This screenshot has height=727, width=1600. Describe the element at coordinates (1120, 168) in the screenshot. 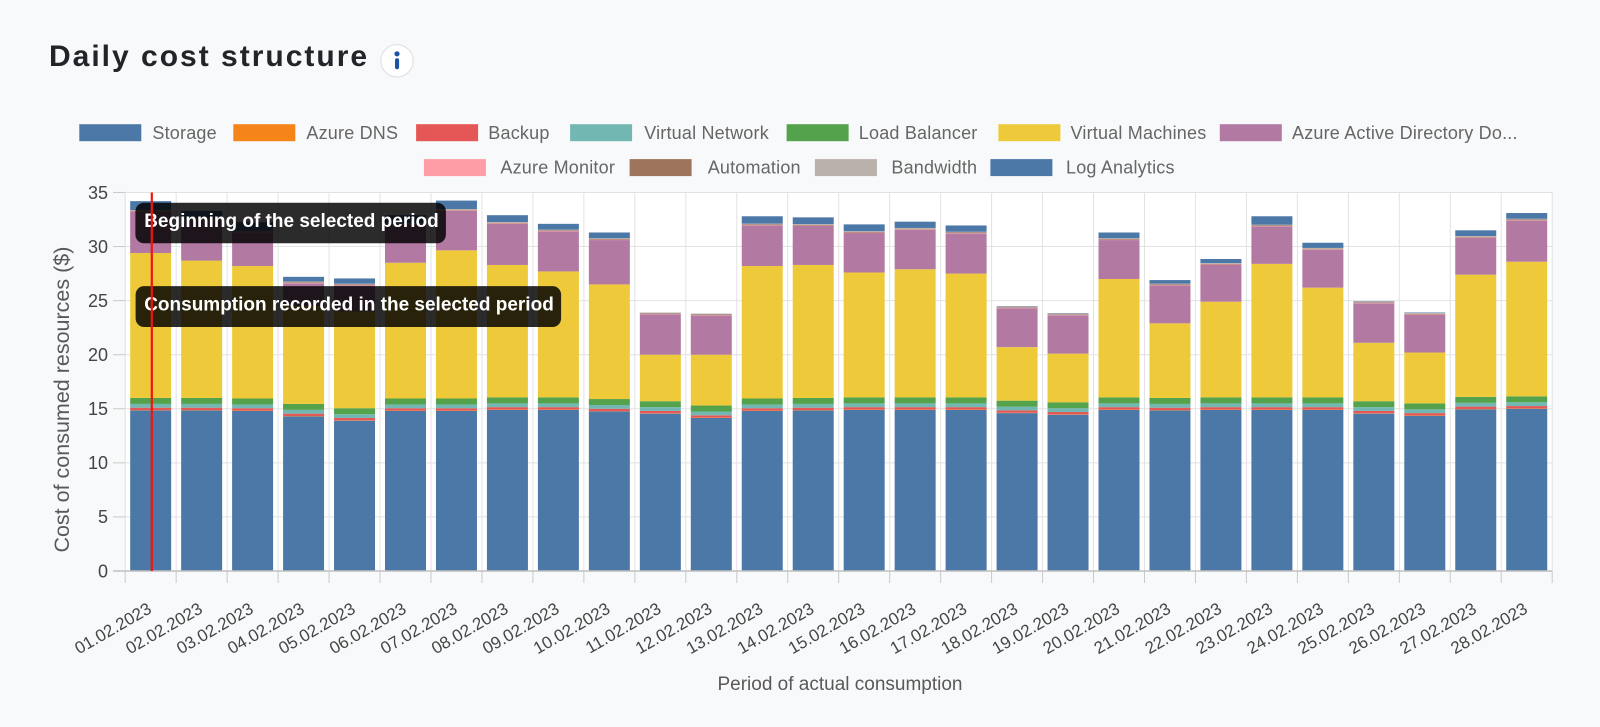

I see `svg-text: Log Analytics` at that location.